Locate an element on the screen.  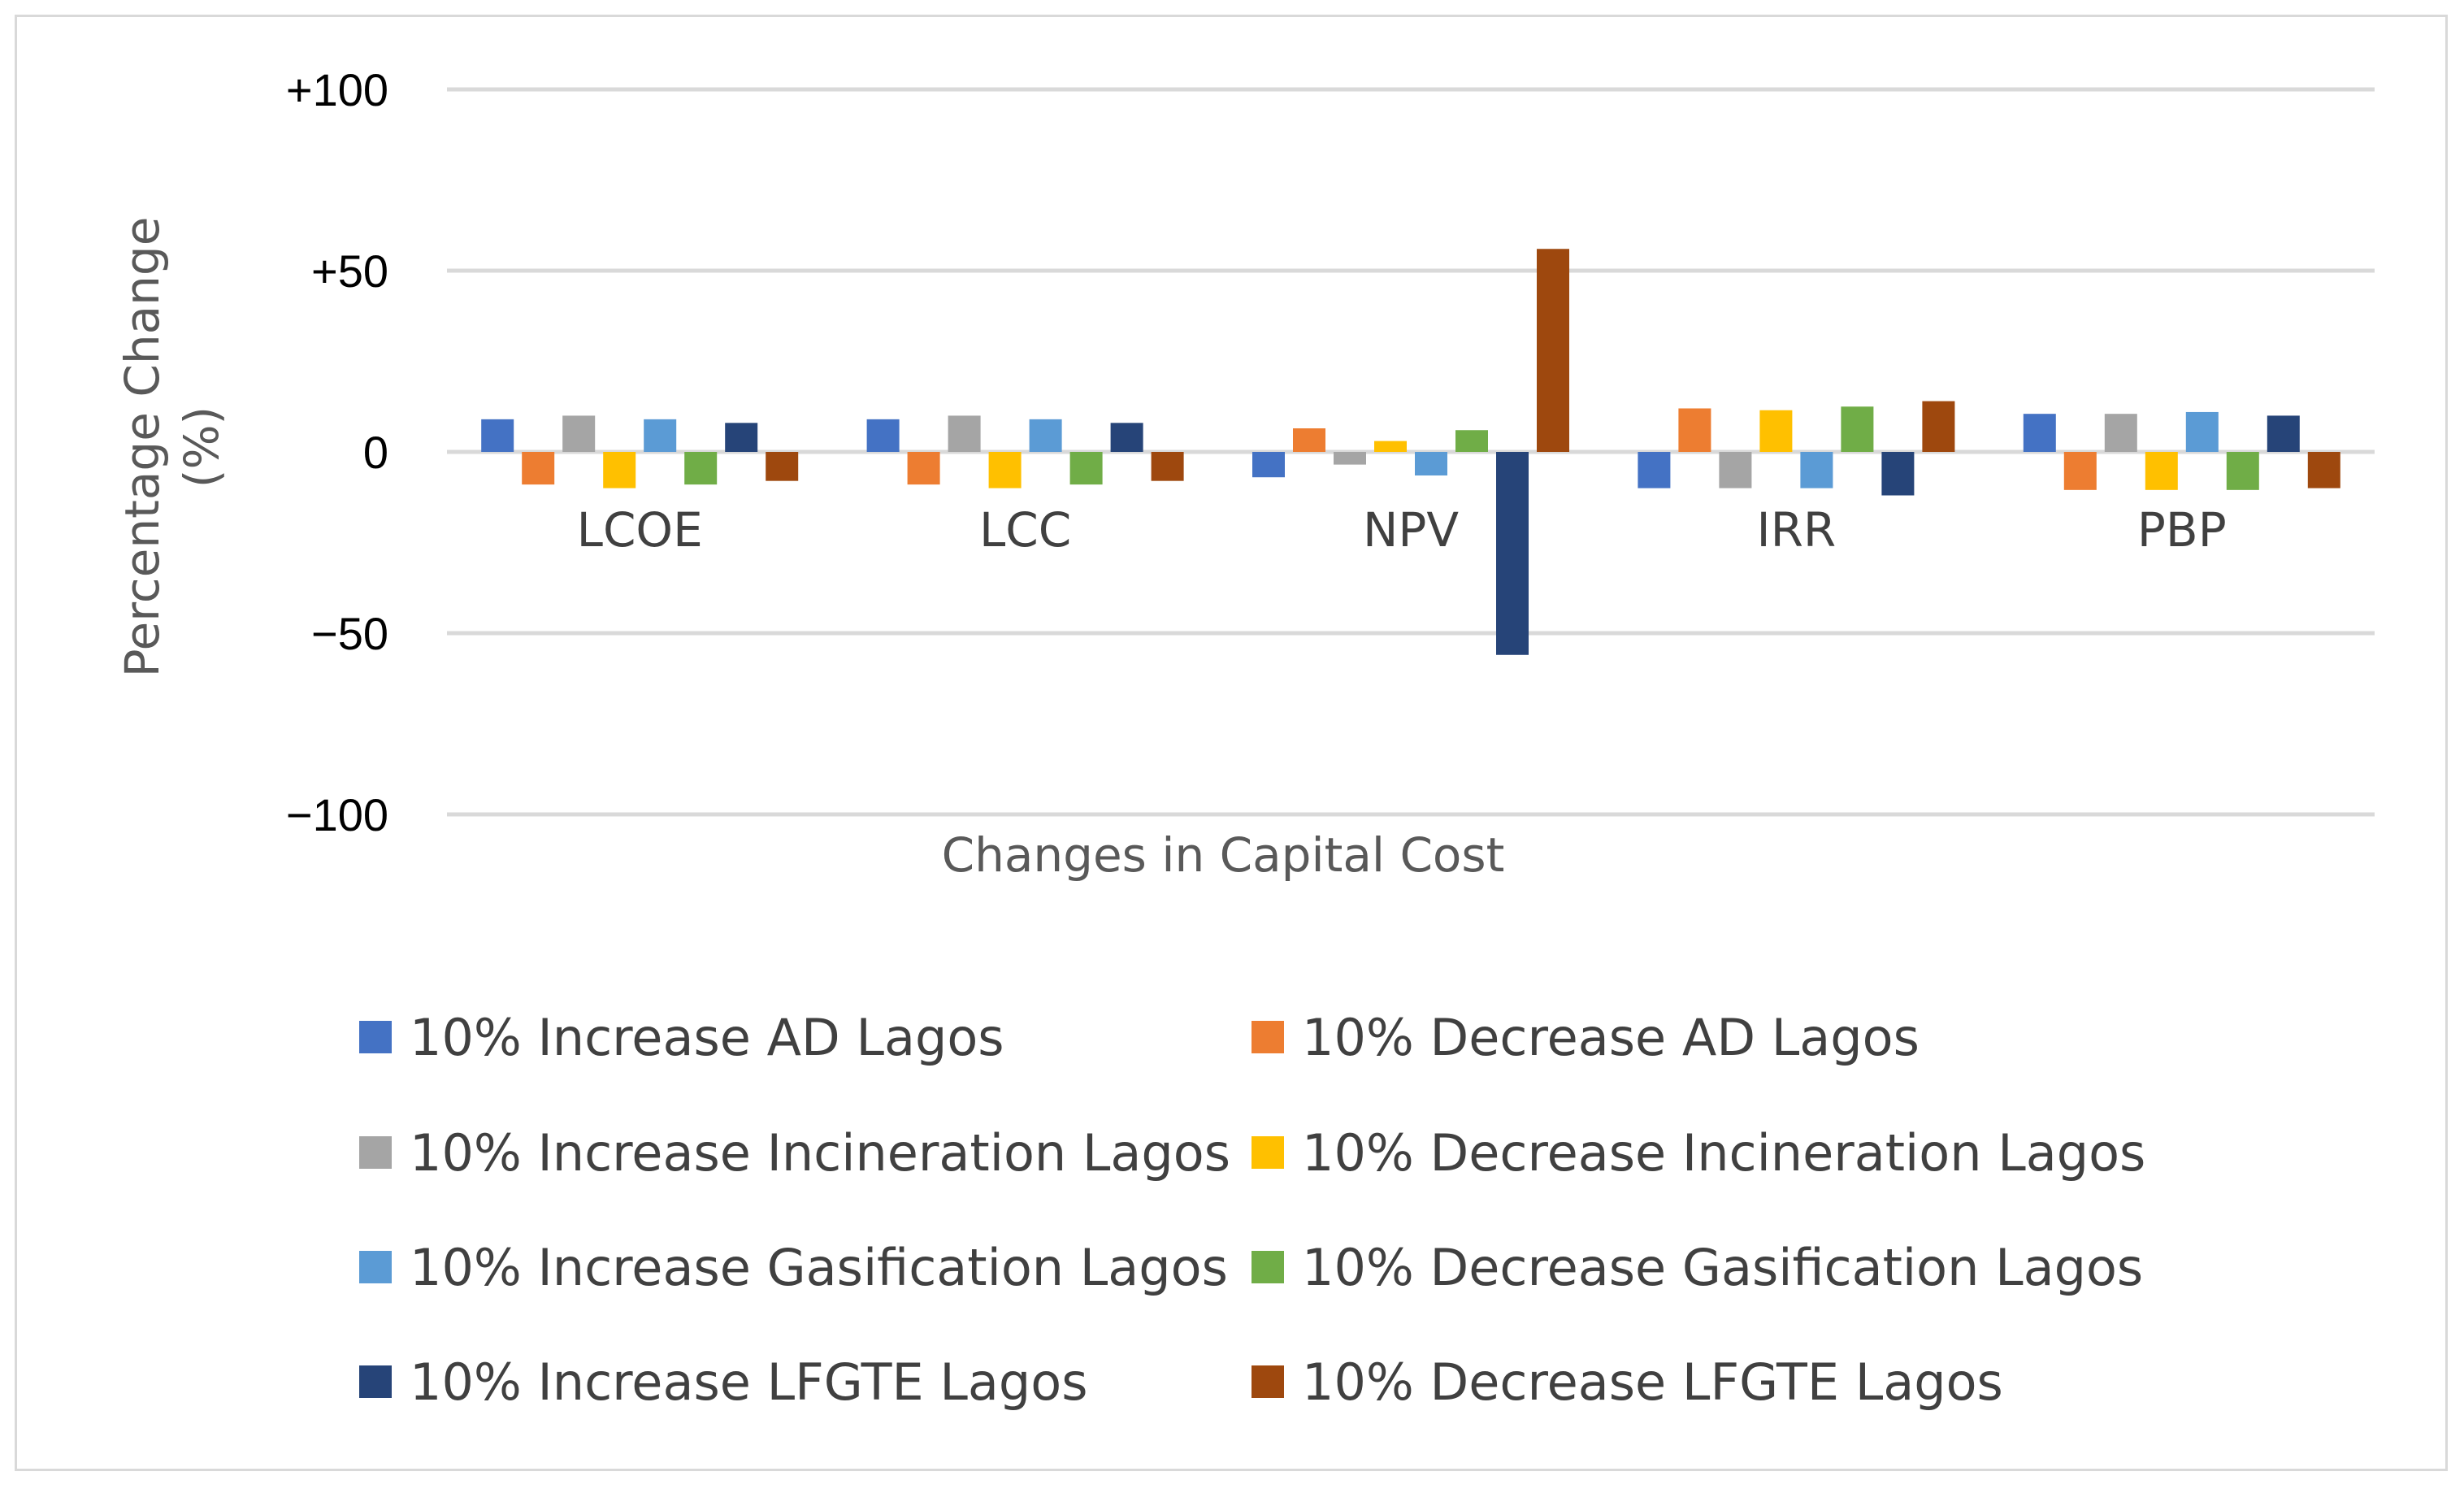
legend-label: 10% Increase Incineration Lagos is located at coordinates (820, 1153).